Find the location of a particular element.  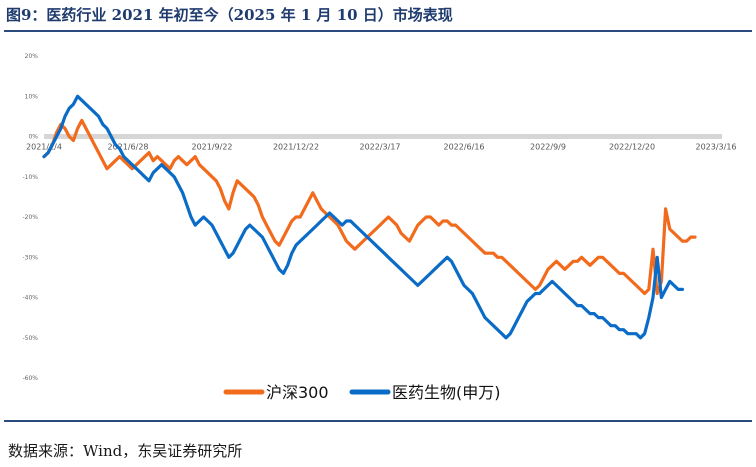

y-tick-label: -20% is located at coordinates (30, 217).